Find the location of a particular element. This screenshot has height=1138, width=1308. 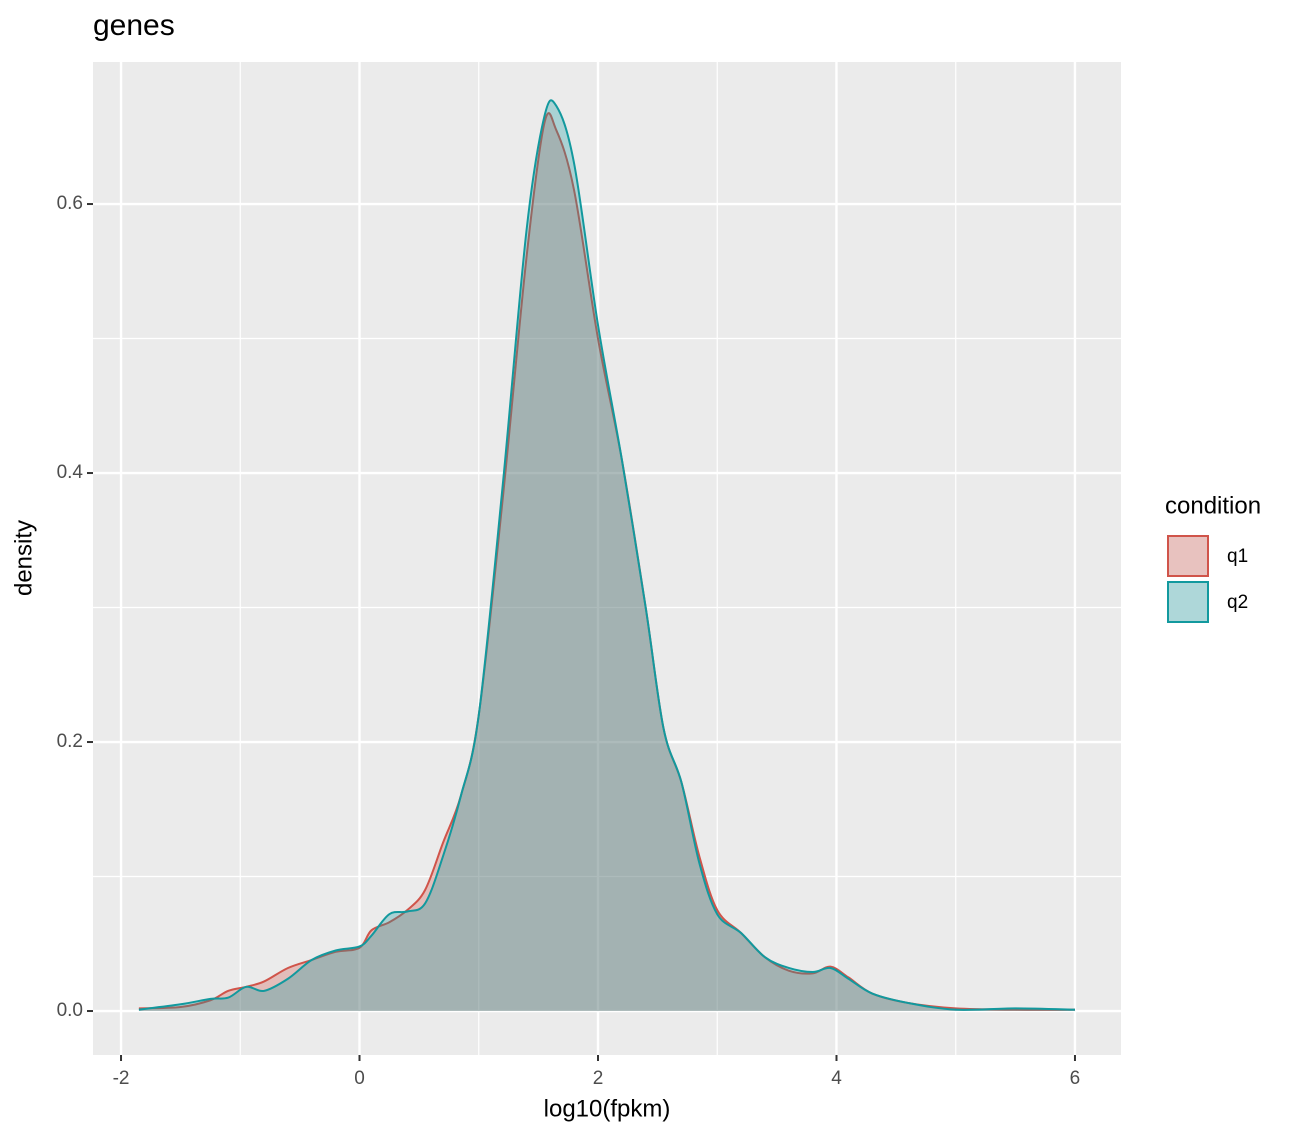

y-tick-label: 0.6 is located at coordinates (70, 203).